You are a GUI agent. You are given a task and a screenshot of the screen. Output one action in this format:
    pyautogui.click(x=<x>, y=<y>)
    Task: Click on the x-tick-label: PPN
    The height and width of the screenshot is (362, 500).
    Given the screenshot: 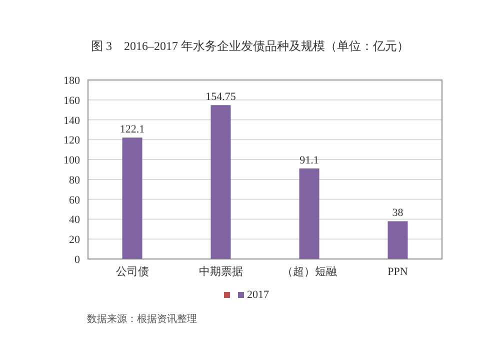 What is the action you would take?
    pyautogui.click(x=398, y=272)
    